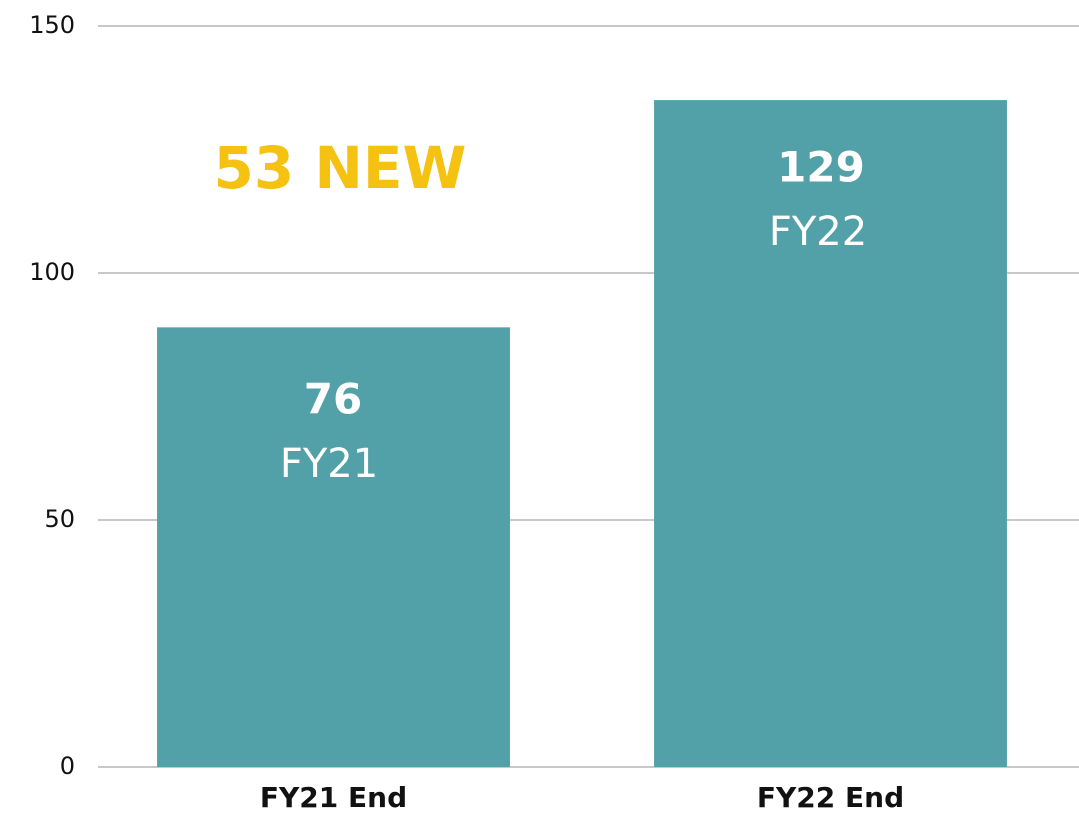  I want to click on x-tick-label: FY21 End, so click(333, 797).